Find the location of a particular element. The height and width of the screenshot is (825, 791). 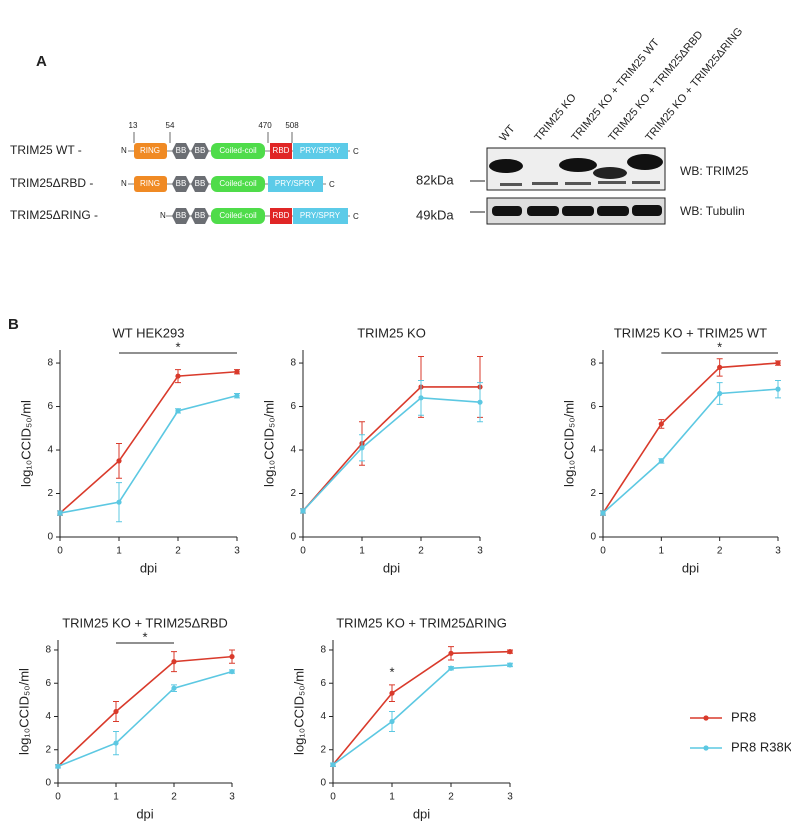

marker-label: 82kDa is located at coordinates (435, 179).